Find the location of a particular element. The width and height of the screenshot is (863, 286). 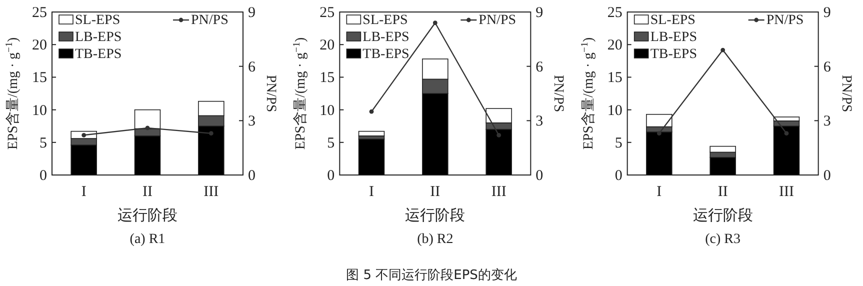

text: (c) R3 is located at coordinates (723, 239).